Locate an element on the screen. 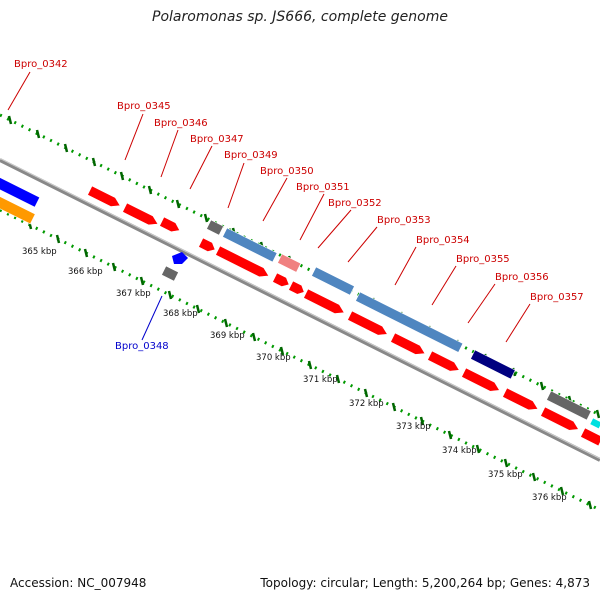  kbp-label: 370 kbp is located at coordinates (273, 358).